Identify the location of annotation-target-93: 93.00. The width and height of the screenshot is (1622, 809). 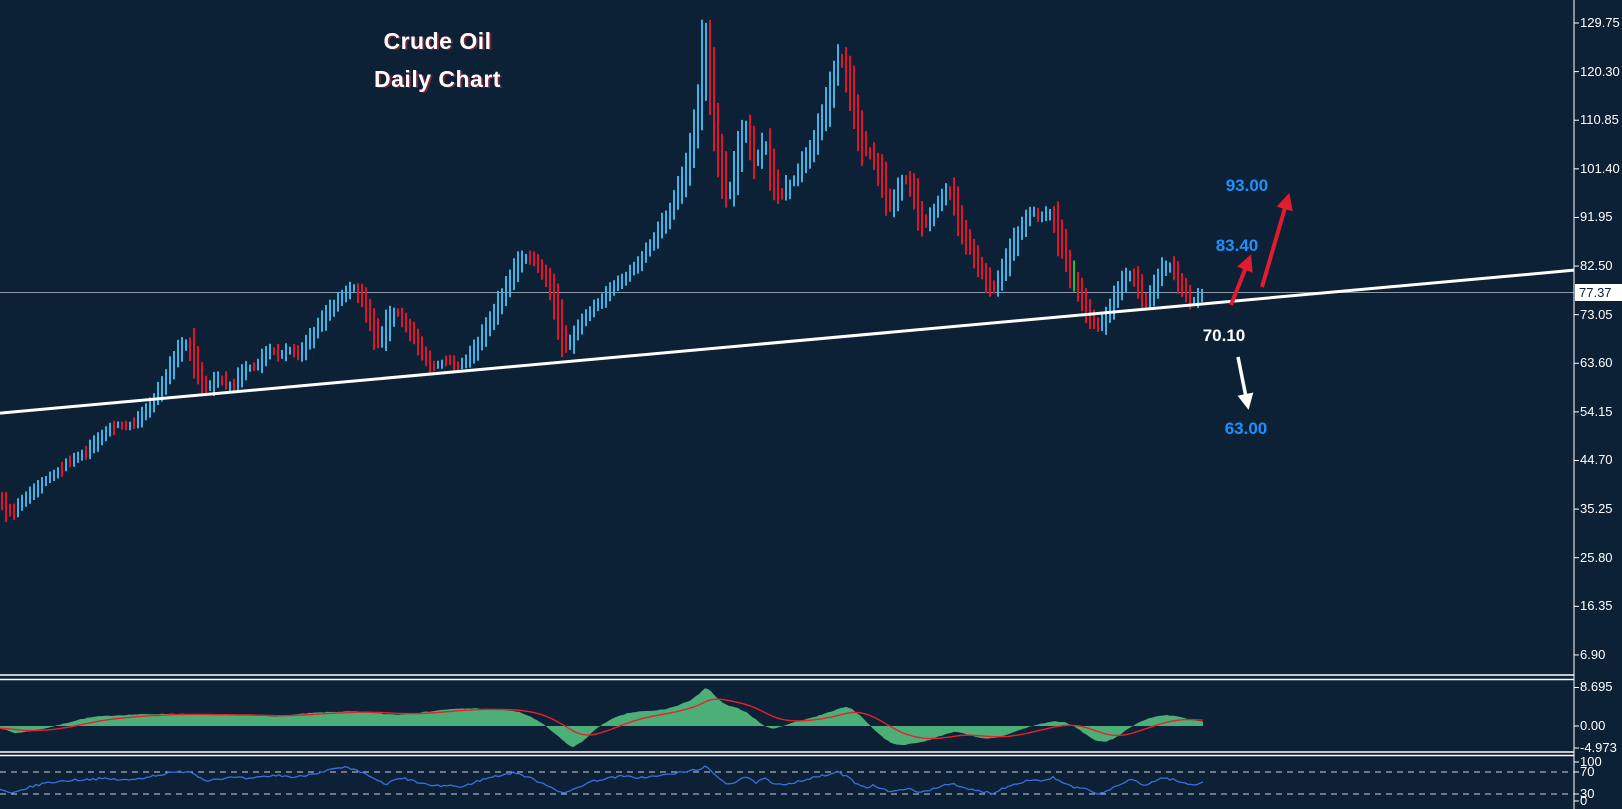
(1247, 185).